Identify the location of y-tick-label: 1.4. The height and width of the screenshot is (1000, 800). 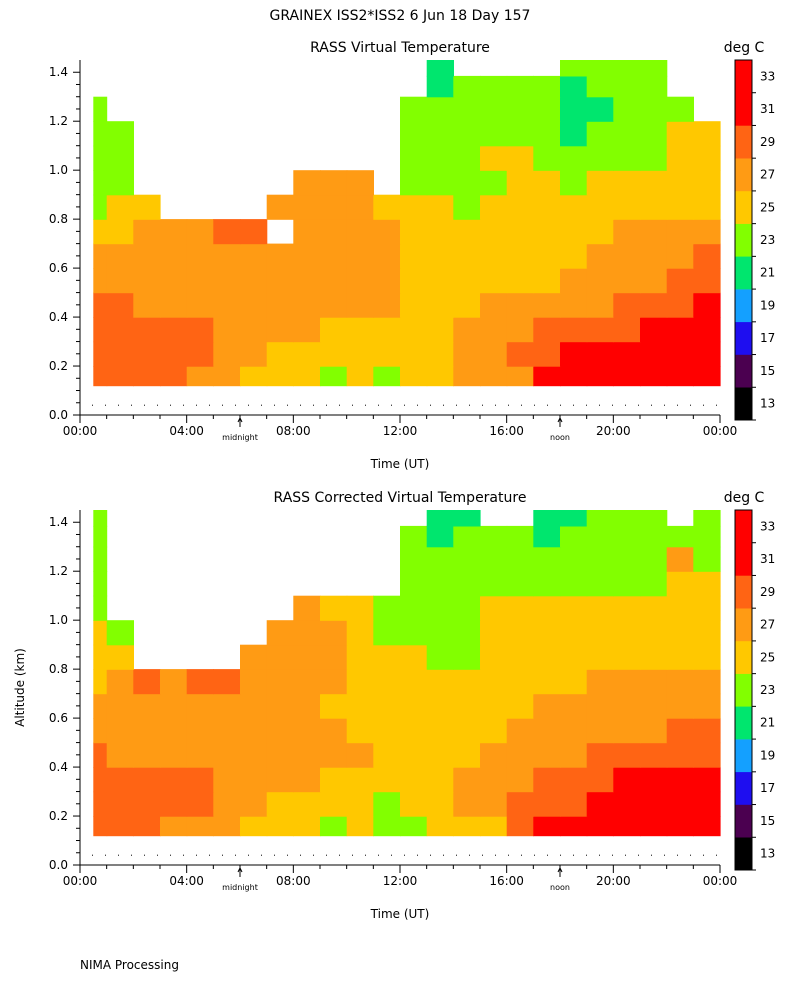
(58, 522).